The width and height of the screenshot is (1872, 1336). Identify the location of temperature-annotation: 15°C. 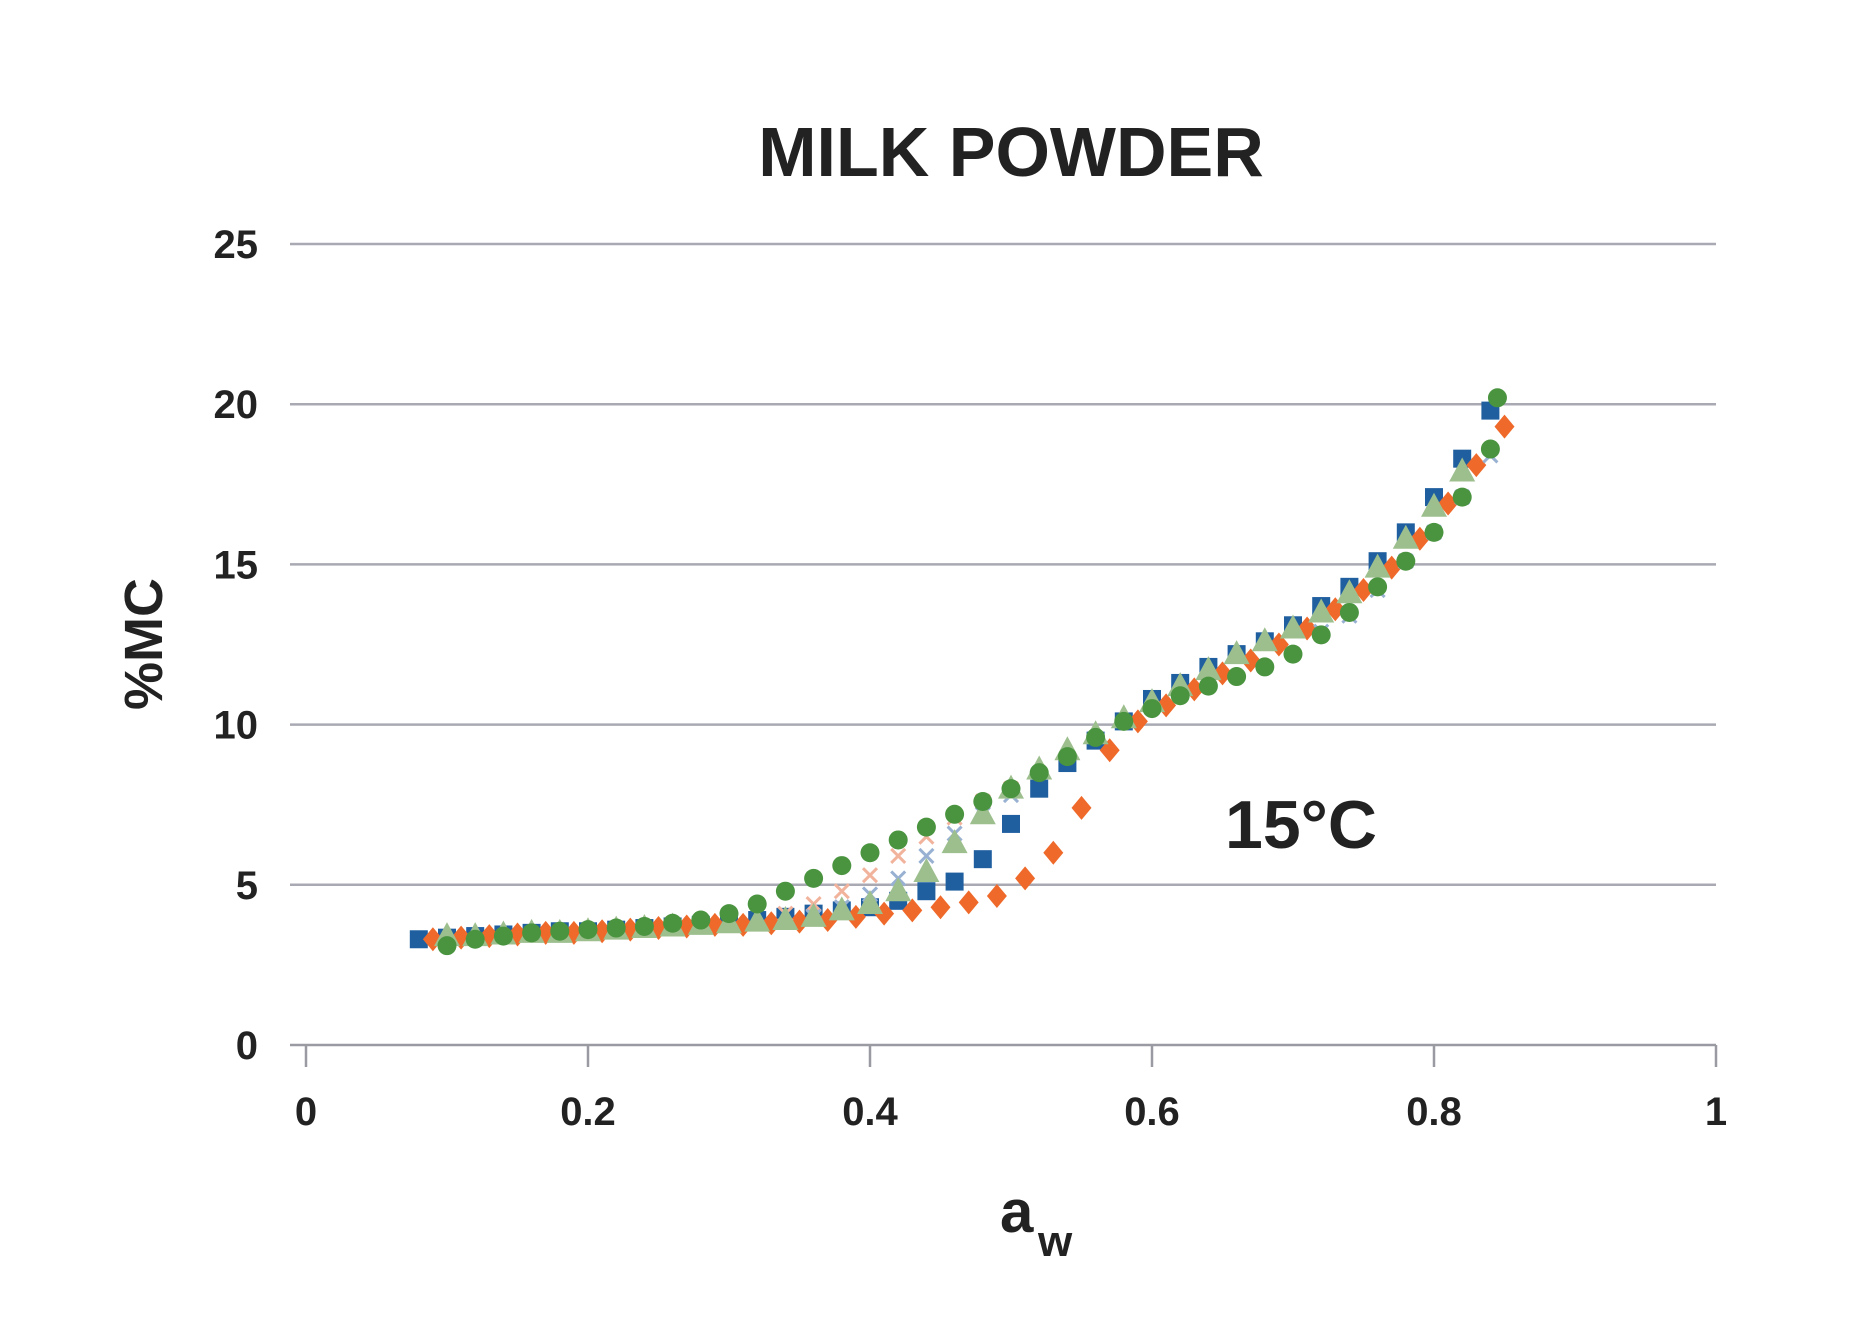
(1301, 825).